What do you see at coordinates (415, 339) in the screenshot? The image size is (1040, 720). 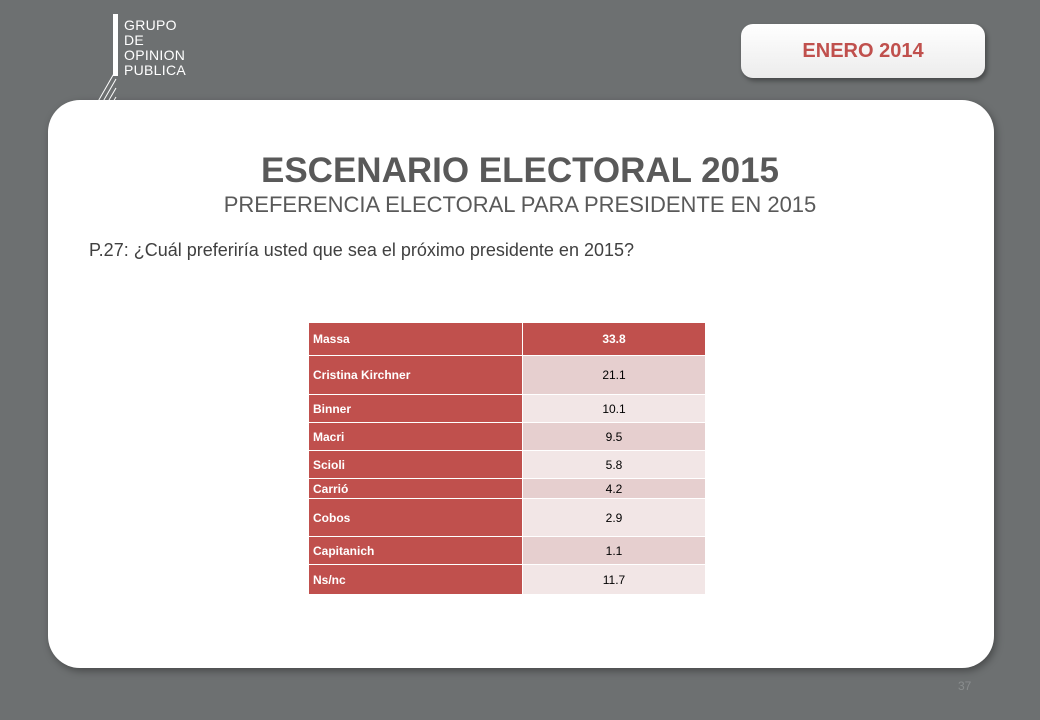 I see `candidate-label: Massa` at bounding box center [415, 339].